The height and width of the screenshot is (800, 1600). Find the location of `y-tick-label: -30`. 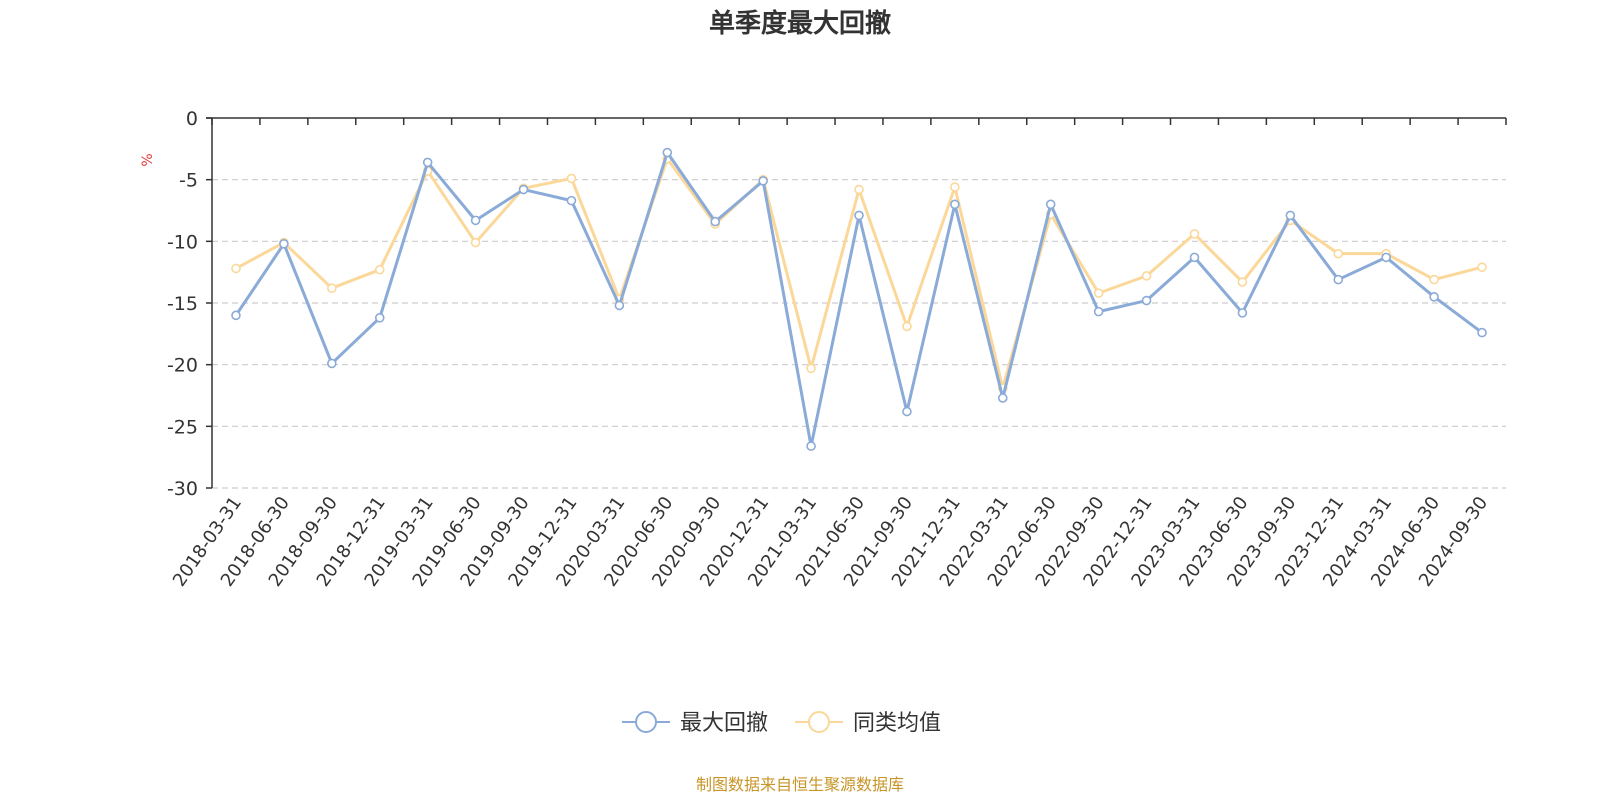

y-tick-label: -30 is located at coordinates (182, 489).